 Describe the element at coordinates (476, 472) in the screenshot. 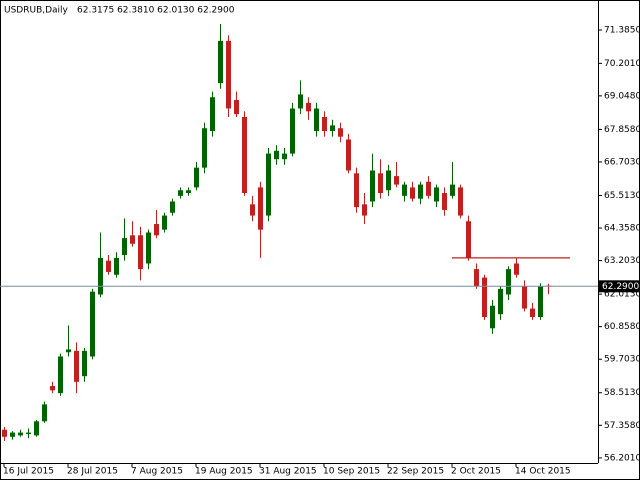

I see `x-tick-label: 2 Oct 2015` at that location.